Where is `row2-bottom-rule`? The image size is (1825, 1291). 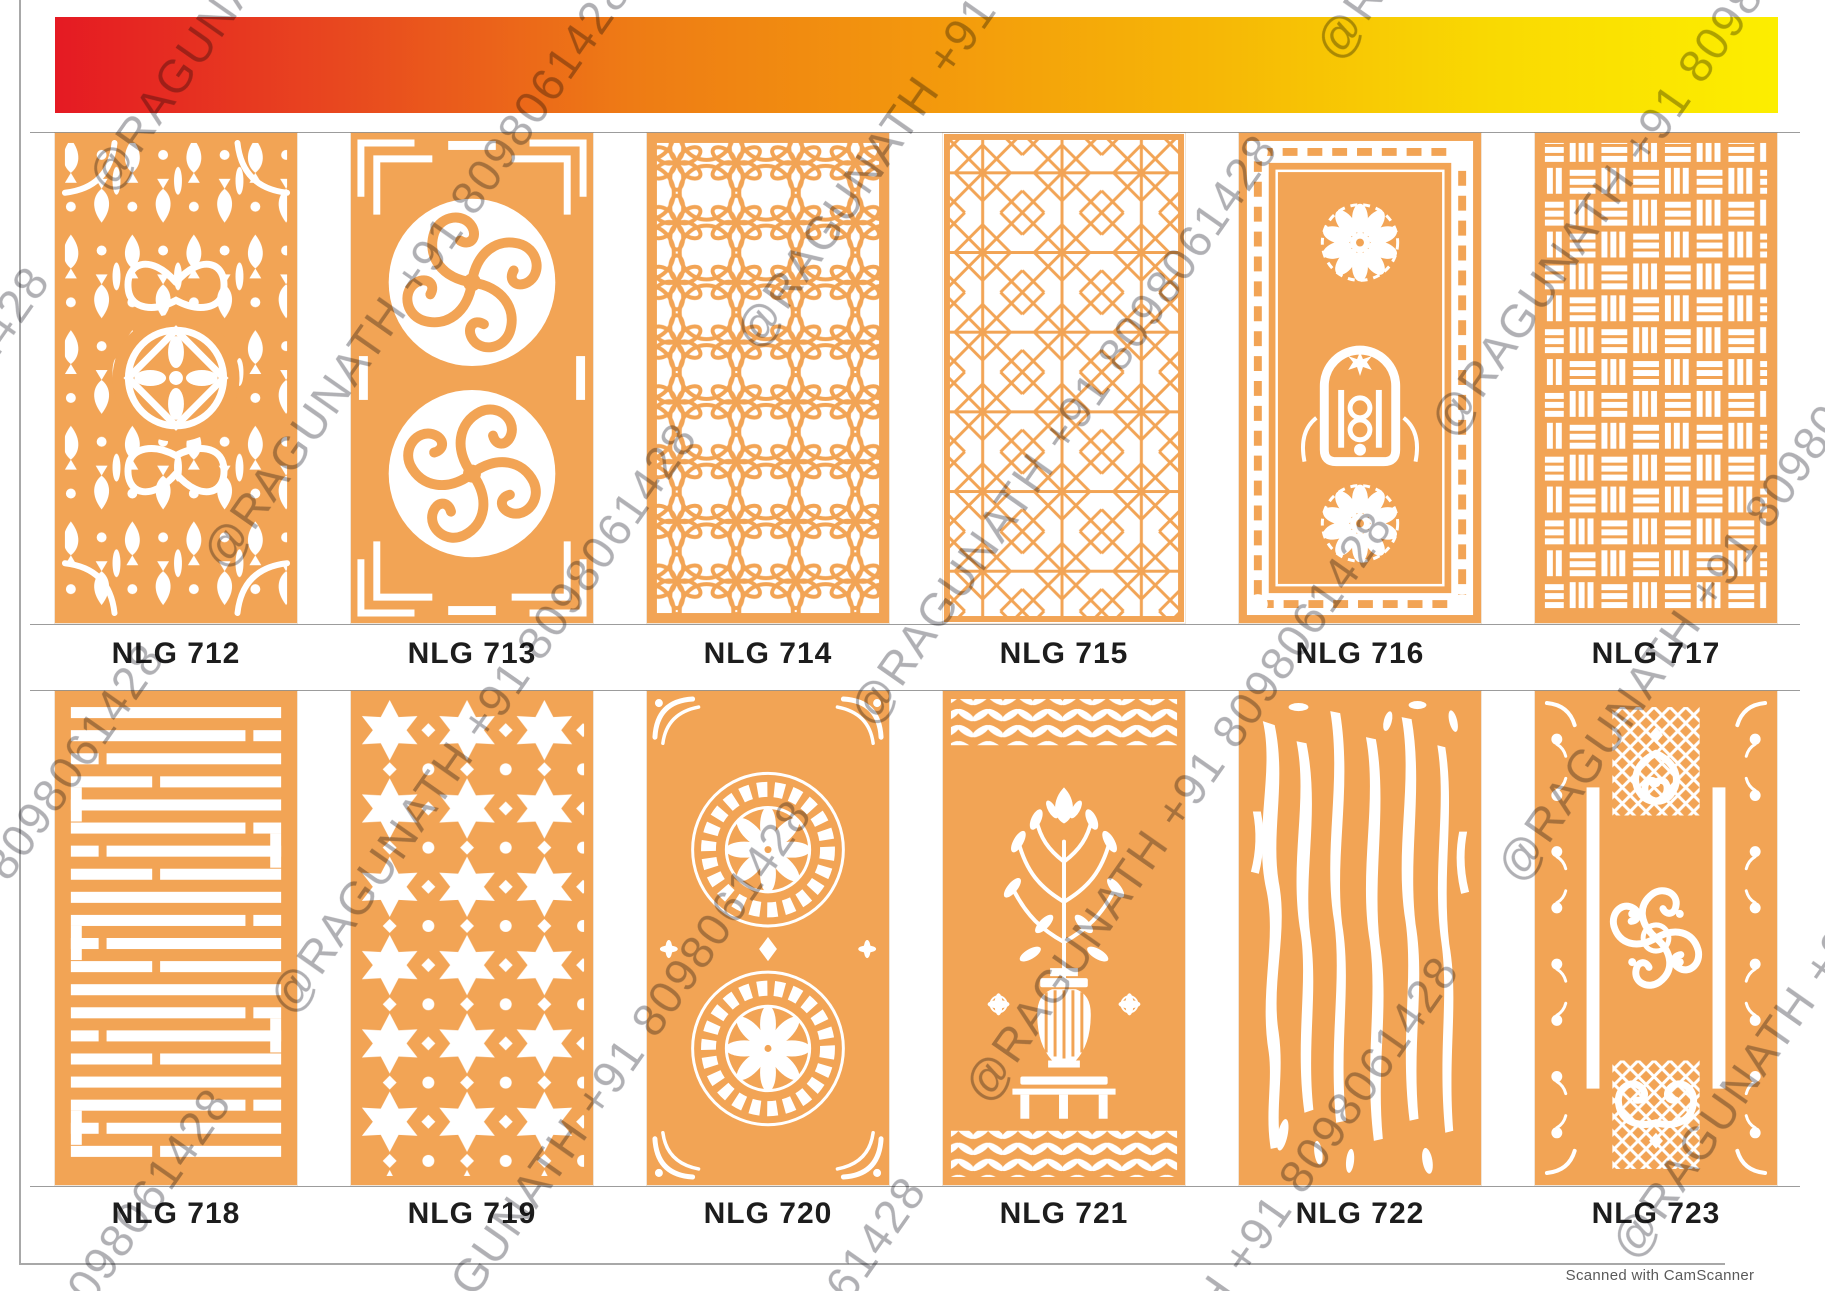
row2-bottom-rule is located at coordinates (915, 1186).